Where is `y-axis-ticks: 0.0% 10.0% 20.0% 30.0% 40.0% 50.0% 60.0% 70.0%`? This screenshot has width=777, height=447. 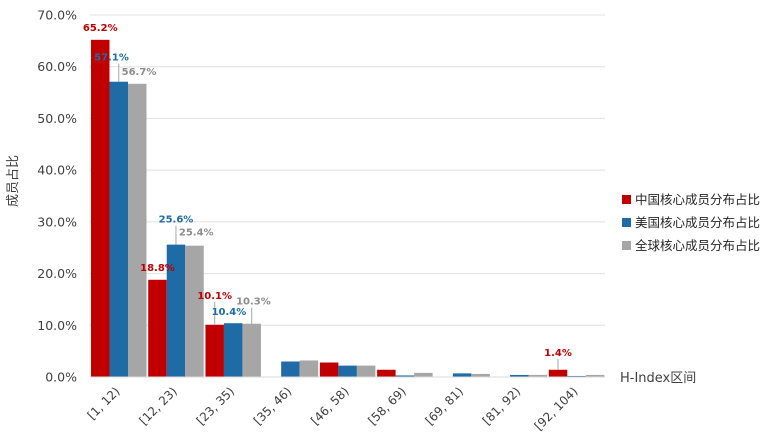
y-axis-ticks: 0.0% 10.0% 20.0% 30.0% 40.0% 50.0% 60.0% 70.0% is located at coordinates (57, 196).